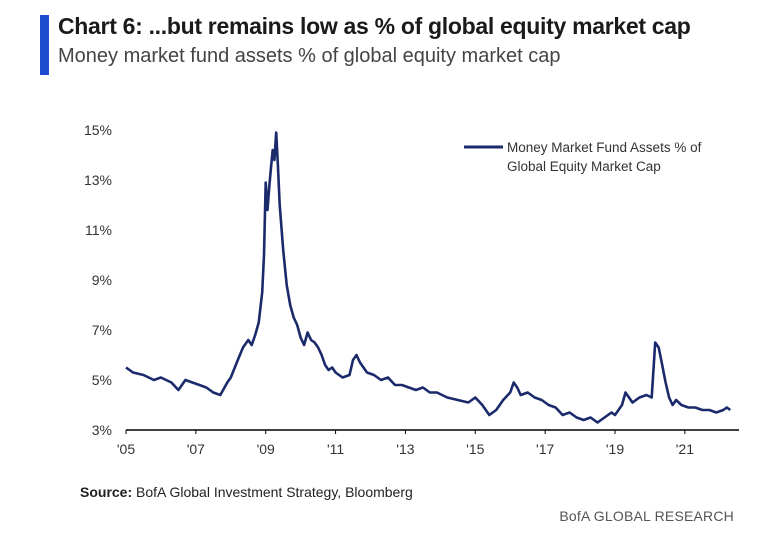  Describe the element at coordinates (475, 449) in the screenshot. I see `x-tick-label: '15` at that location.